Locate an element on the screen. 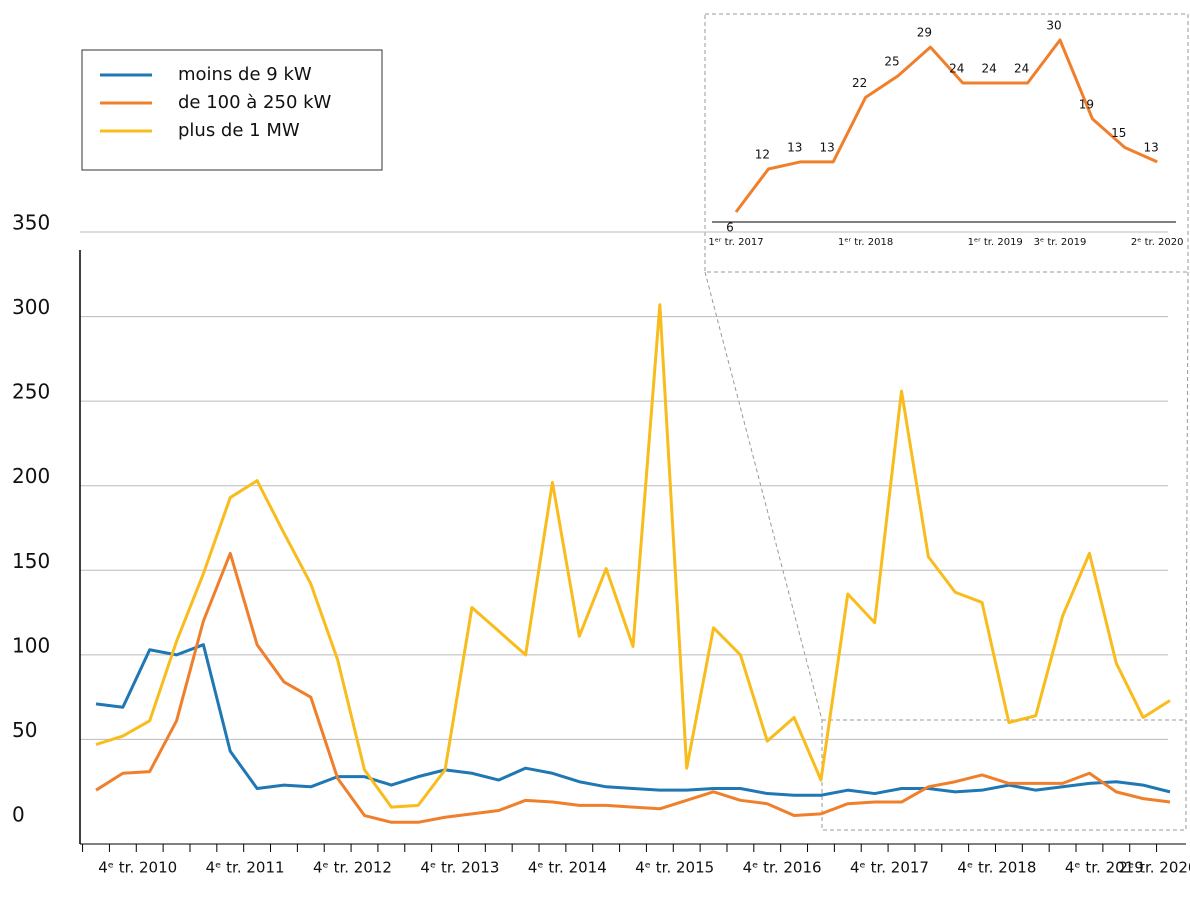  legend-label: plus de 1 MW is located at coordinates (239, 130).